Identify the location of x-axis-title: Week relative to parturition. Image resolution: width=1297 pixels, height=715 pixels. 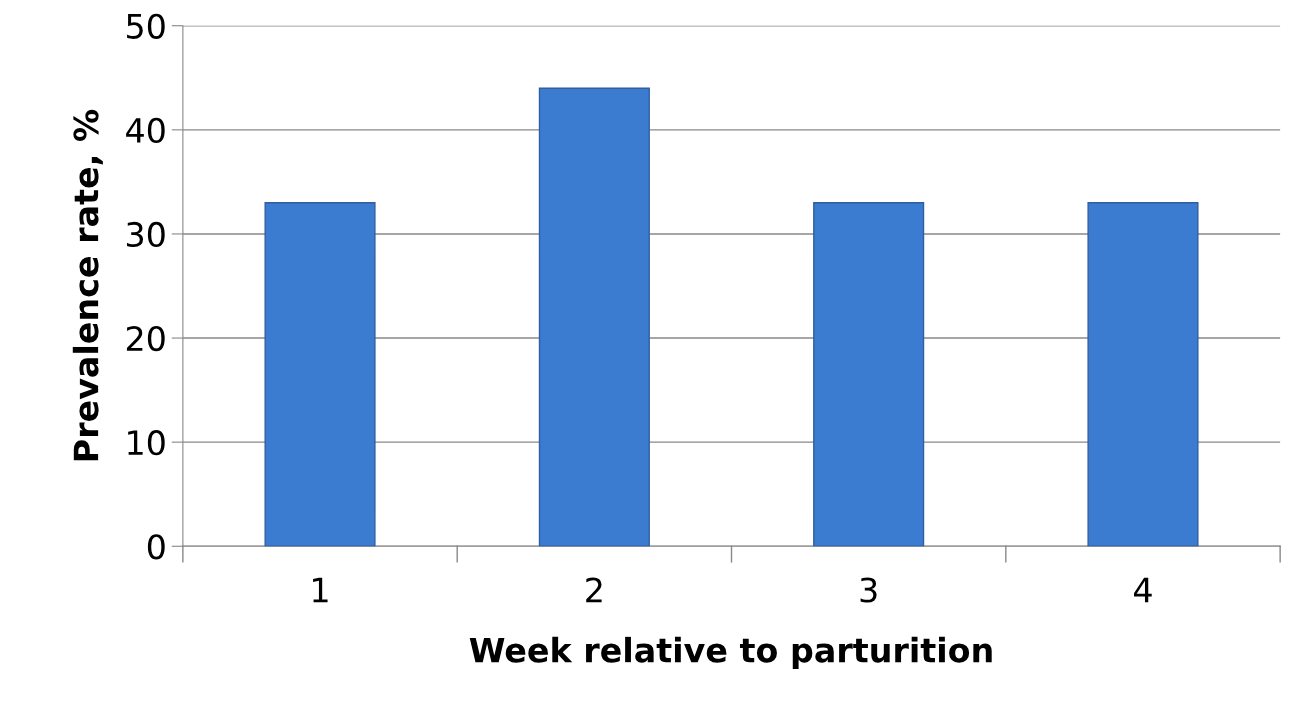
(730, 653).